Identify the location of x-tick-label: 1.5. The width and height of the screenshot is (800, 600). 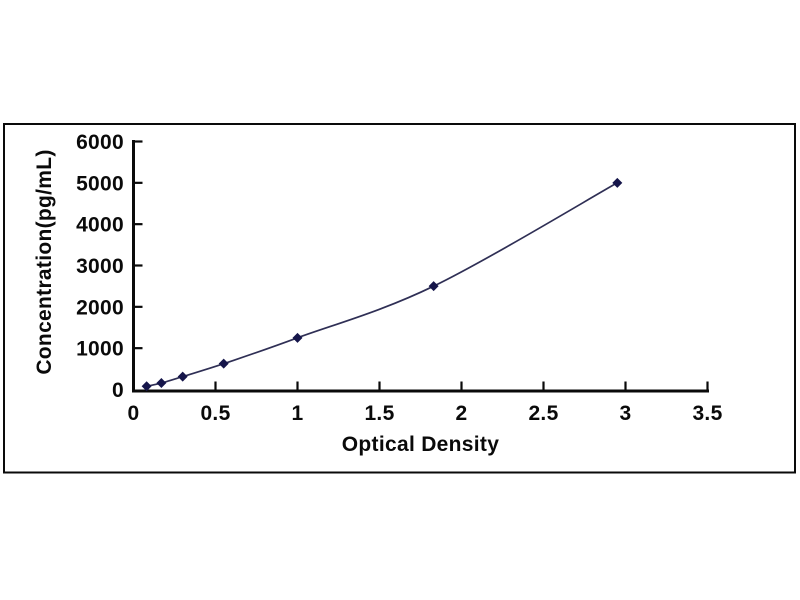
(379, 413).